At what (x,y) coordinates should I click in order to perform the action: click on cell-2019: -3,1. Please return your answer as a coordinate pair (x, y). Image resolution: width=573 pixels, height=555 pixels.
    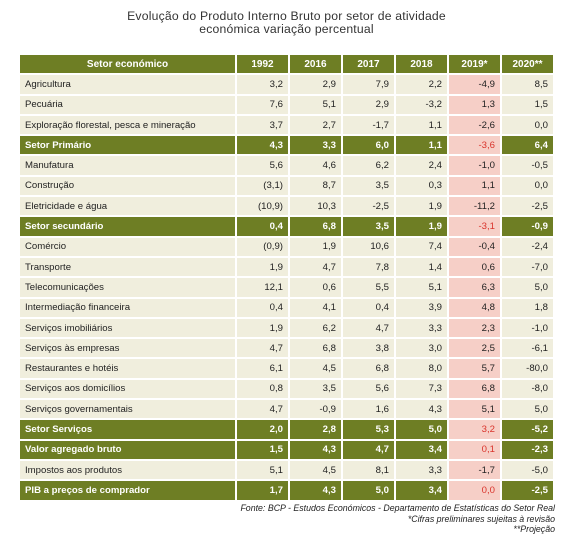
    Looking at the image, I should click on (474, 226).